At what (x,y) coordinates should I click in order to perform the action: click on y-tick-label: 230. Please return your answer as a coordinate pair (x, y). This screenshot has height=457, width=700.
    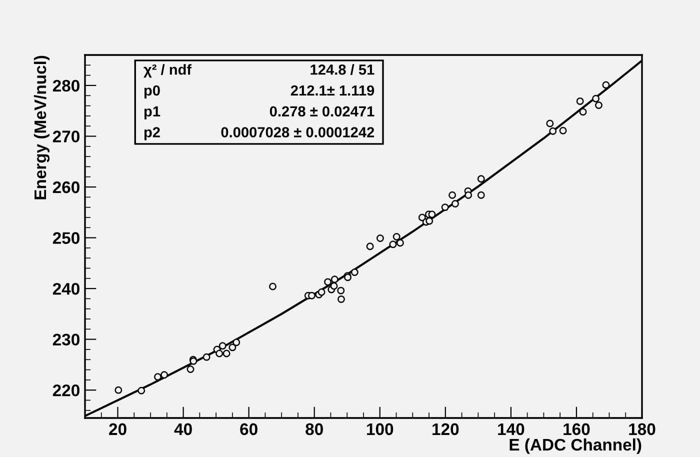
    Looking at the image, I should click on (66, 340).